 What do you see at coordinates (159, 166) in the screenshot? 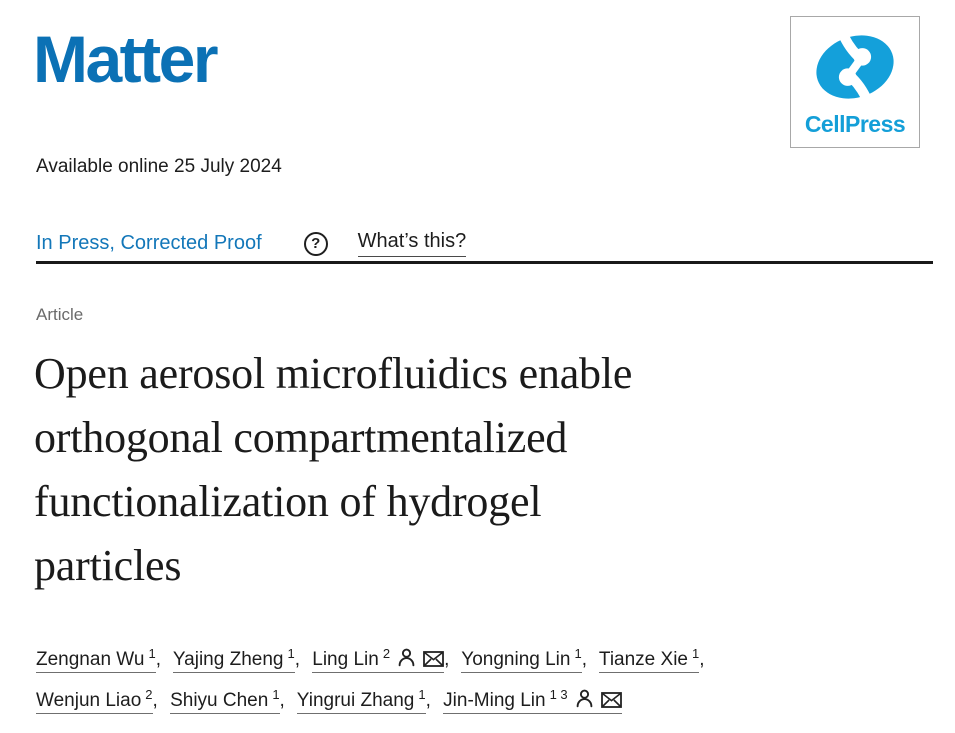
I see `available-online-date: Available online 25 July 2024` at bounding box center [159, 166].